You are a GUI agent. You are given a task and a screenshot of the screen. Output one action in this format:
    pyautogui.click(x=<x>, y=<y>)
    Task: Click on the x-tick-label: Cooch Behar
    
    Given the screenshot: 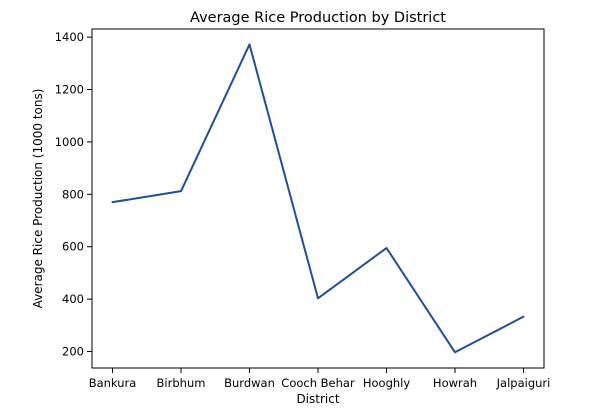 What is the action you would take?
    pyautogui.click(x=318, y=383)
    